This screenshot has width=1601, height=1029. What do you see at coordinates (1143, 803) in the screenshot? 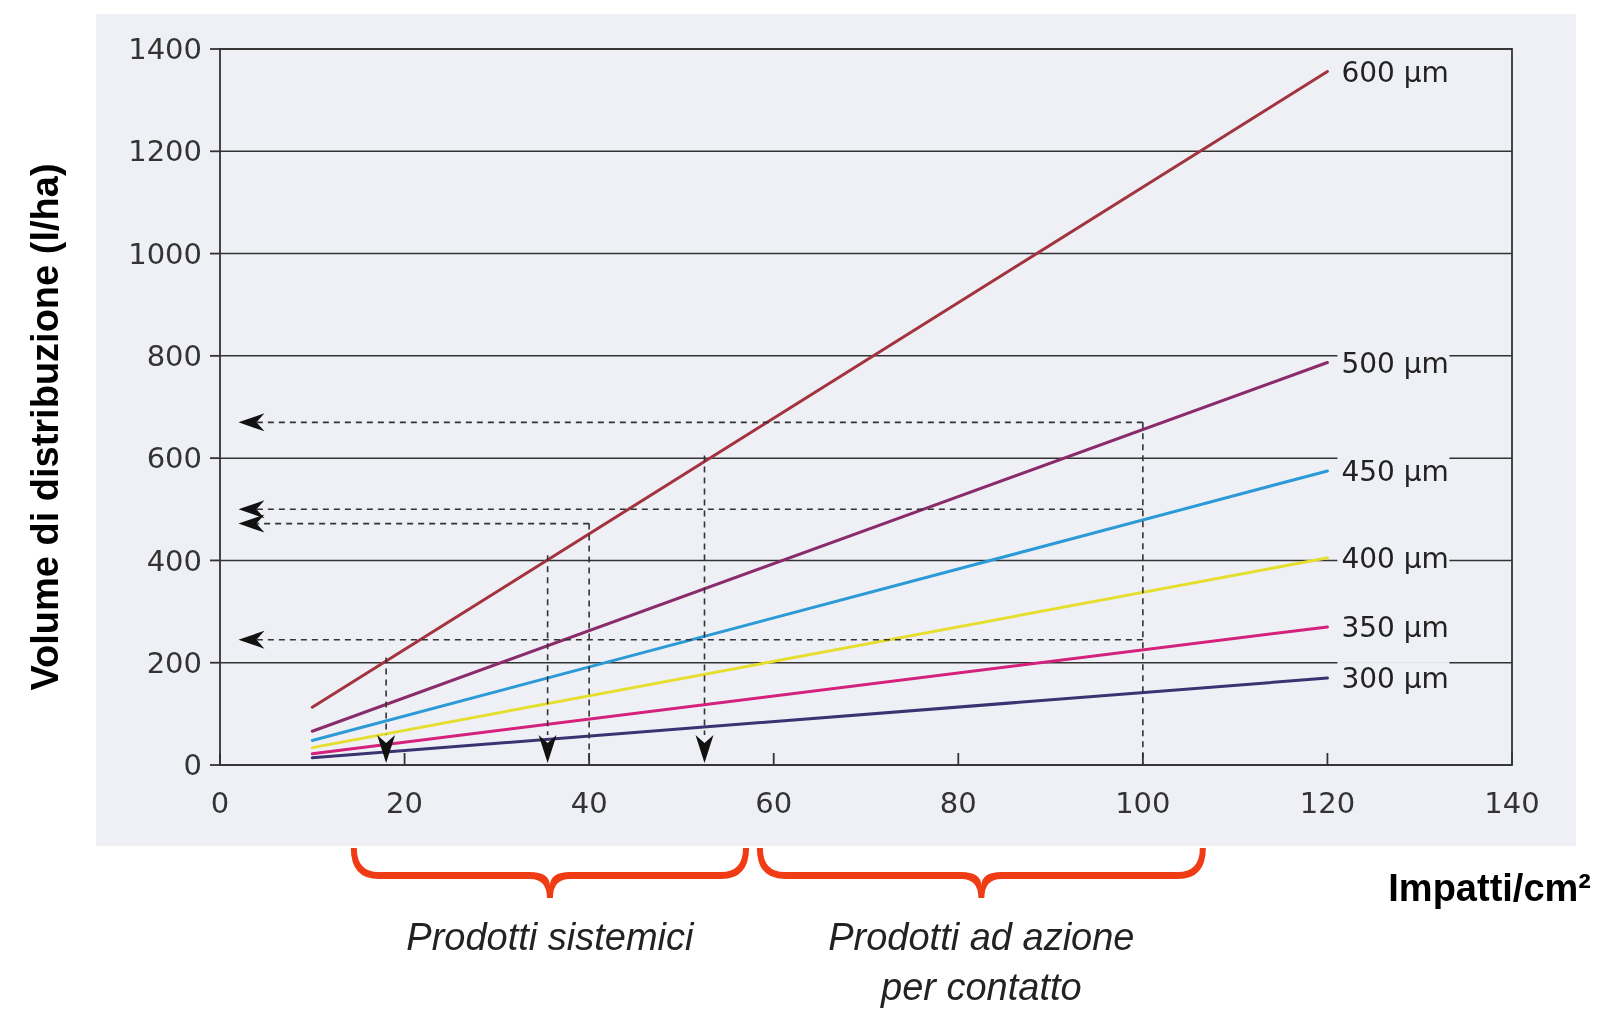
I see `x-tick-label: 100` at bounding box center [1143, 803].